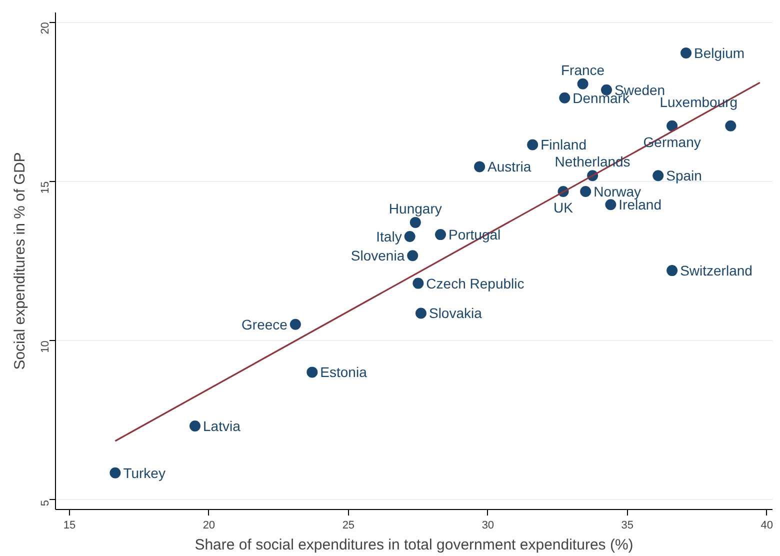 The width and height of the screenshot is (780, 556). Describe the element at coordinates (221, 426) in the screenshot. I see `annotation: Latvia` at that location.